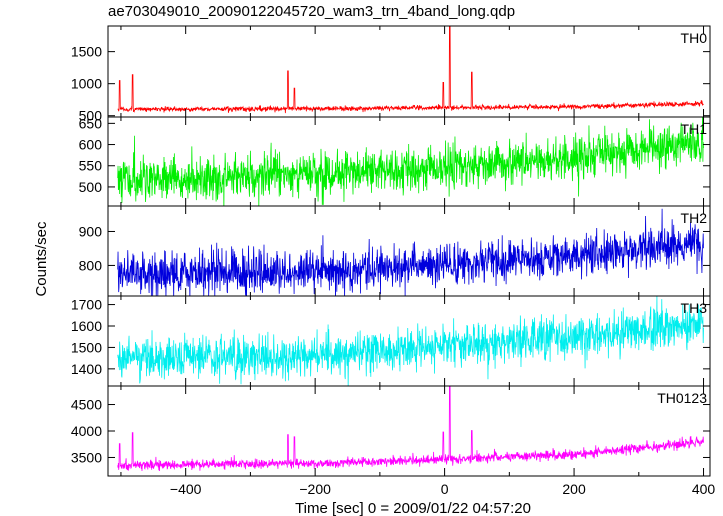  I want to click on series-label-th3: TH3, so click(694, 308).